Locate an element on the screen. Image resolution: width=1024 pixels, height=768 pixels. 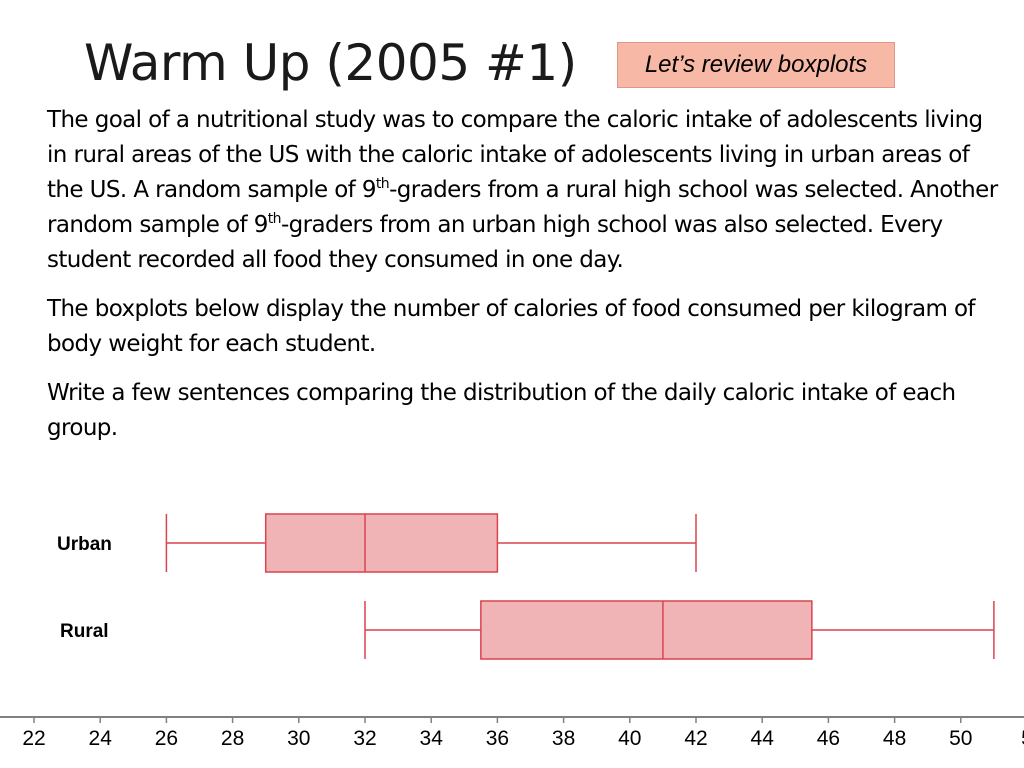
rural-label: Rural is located at coordinates (84, 631).